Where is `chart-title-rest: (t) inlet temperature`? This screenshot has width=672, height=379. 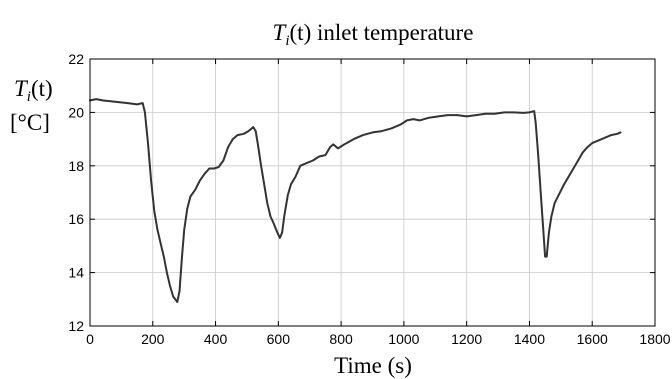
chart-title-rest: (t) inlet temperature is located at coordinates (382, 32).